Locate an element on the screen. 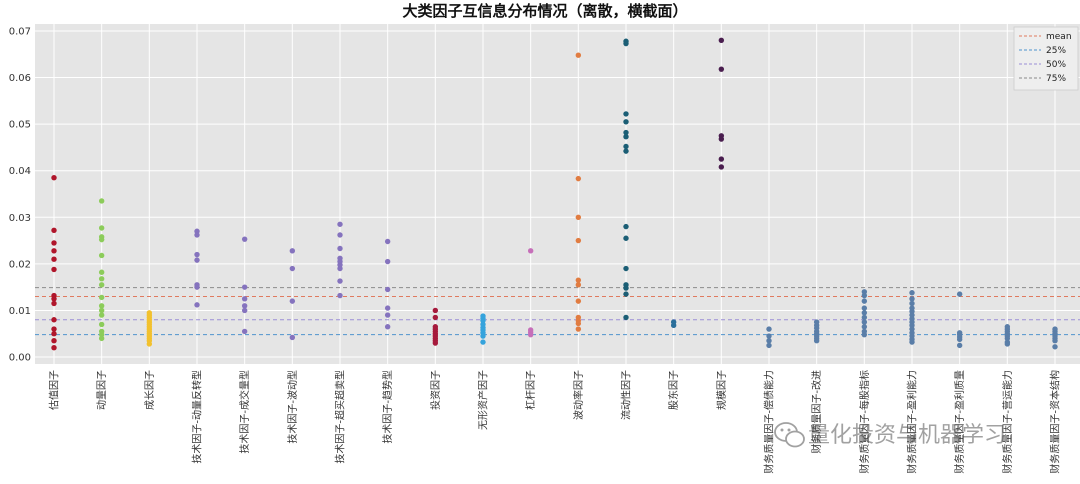 The height and width of the screenshot is (484, 1080). legend-box is located at coordinates (1046, 58).